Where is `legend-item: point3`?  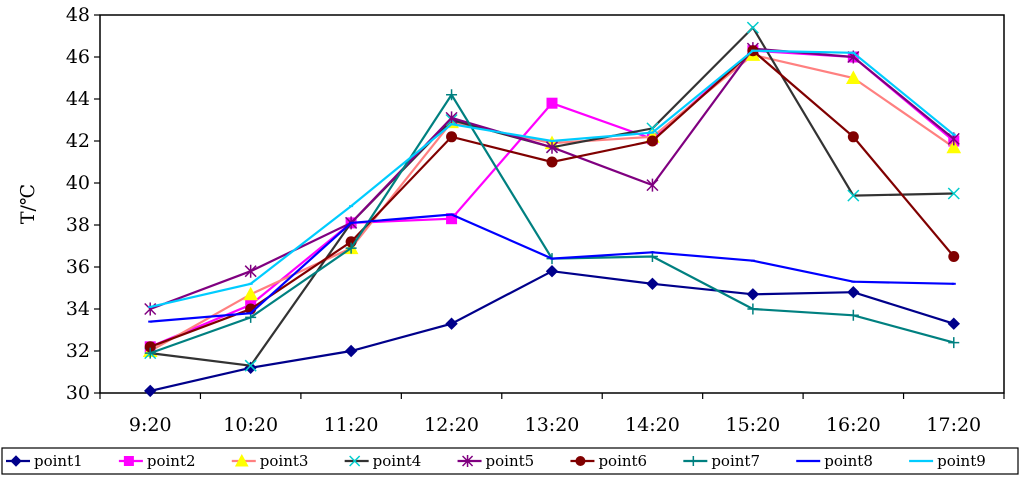
legend-item: point3 is located at coordinates (270, 461).